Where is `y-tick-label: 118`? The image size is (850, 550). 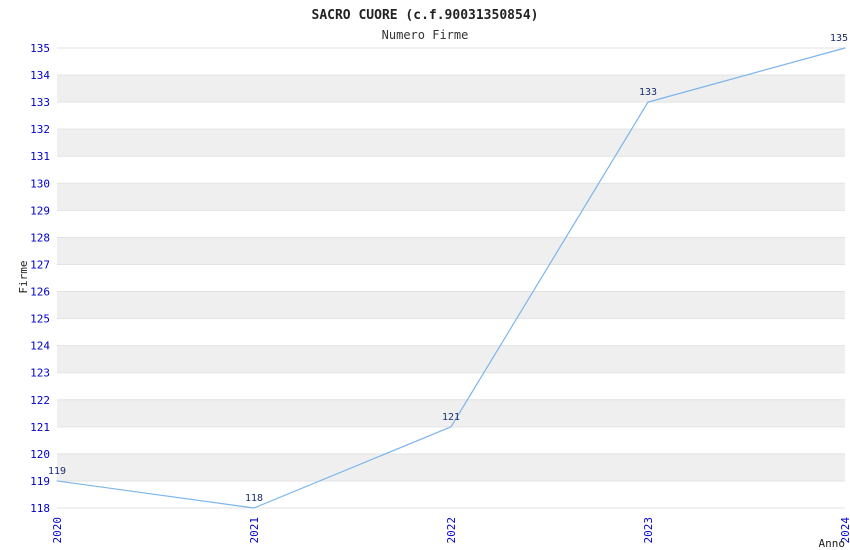
y-tick-label: 118 is located at coordinates (40, 508).